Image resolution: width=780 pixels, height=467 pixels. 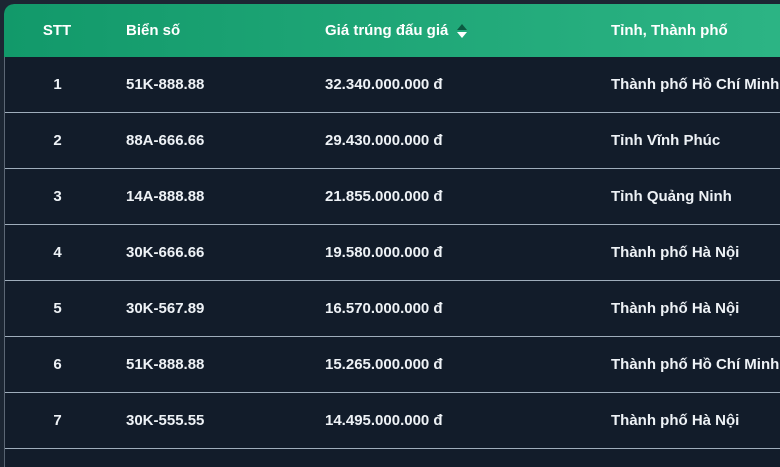 I want to click on cell-bien-so: 88A-666.66, so click(x=165, y=140).